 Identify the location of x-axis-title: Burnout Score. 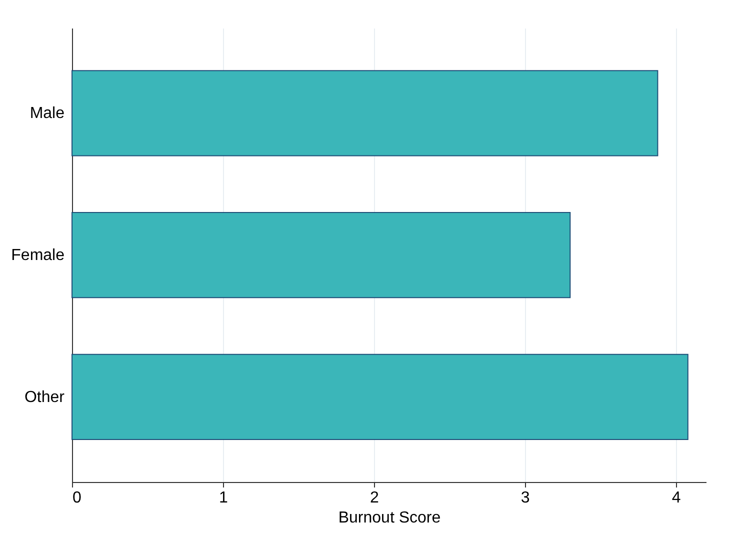
(389, 518).